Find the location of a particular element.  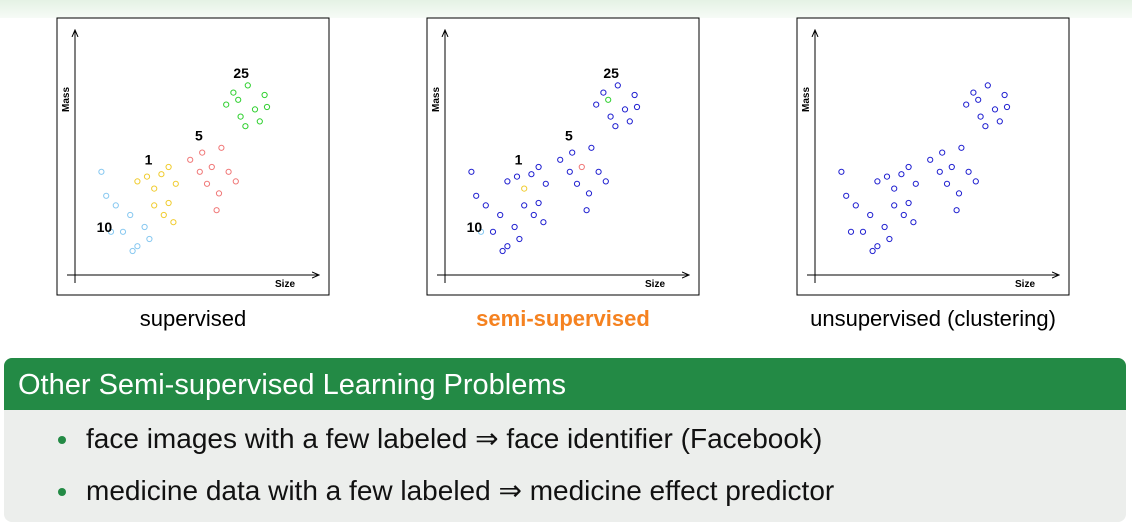

top-bar is located at coordinates (566, 9).